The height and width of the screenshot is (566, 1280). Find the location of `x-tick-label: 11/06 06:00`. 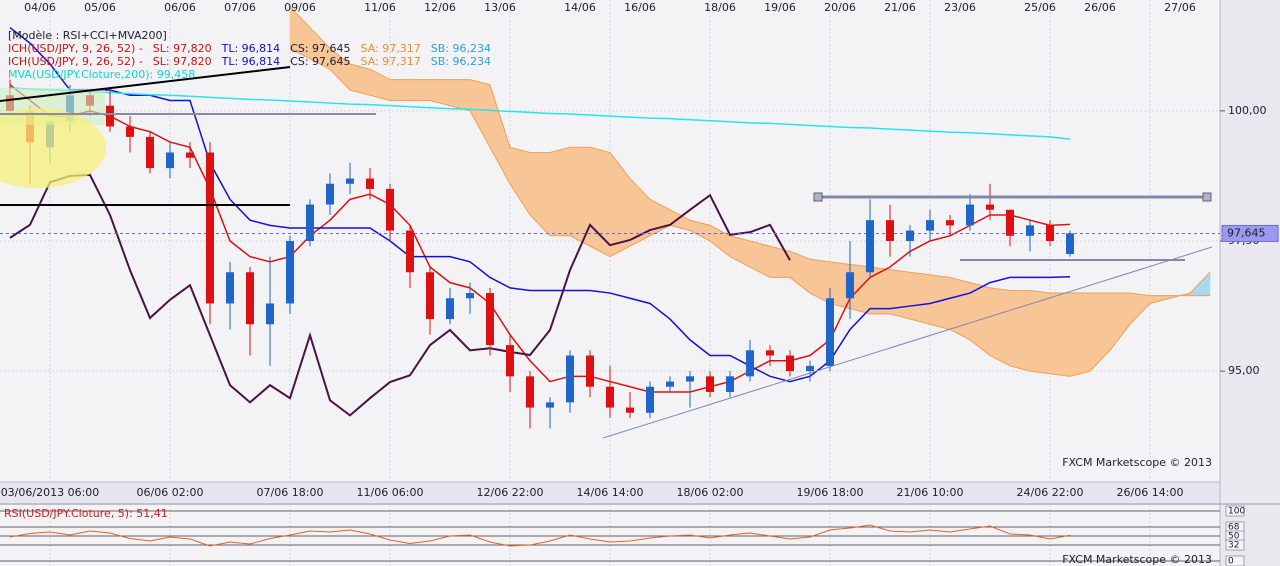

x-tick-label: 11/06 06:00 is located at coordinates (390, 492).